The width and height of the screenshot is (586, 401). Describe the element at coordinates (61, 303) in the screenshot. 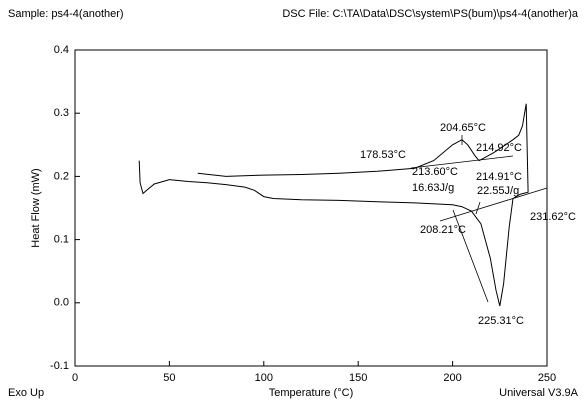

I see `y-tick-label: 0.0` at that location.